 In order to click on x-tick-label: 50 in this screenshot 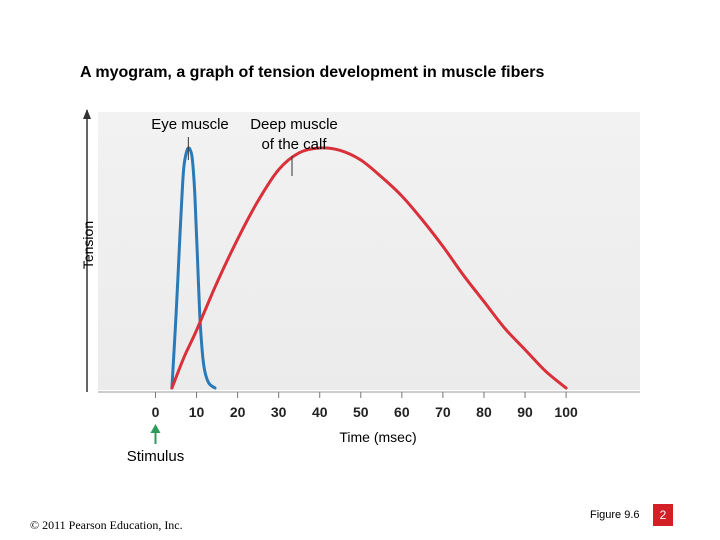, I will do `click(361, 412)`.